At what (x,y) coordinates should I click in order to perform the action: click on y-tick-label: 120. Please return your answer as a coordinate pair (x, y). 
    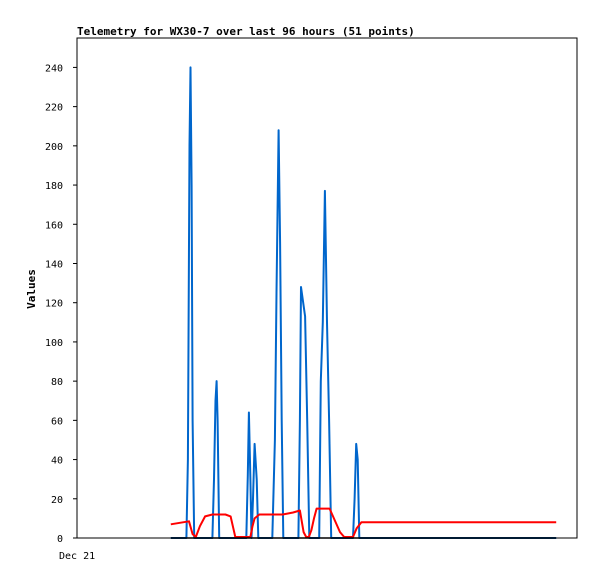
    Looking at the image, I should click on (54, 304).